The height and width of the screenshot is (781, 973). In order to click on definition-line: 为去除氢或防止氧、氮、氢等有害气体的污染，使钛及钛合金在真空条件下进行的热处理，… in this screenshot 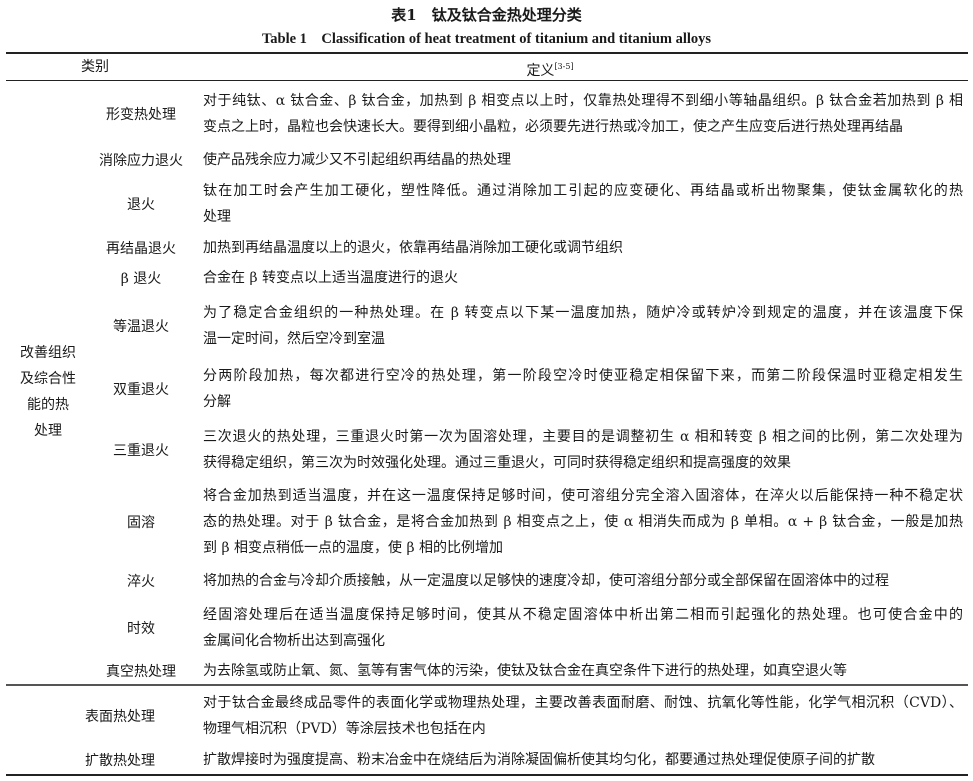, I will do `click(525, 671)`.